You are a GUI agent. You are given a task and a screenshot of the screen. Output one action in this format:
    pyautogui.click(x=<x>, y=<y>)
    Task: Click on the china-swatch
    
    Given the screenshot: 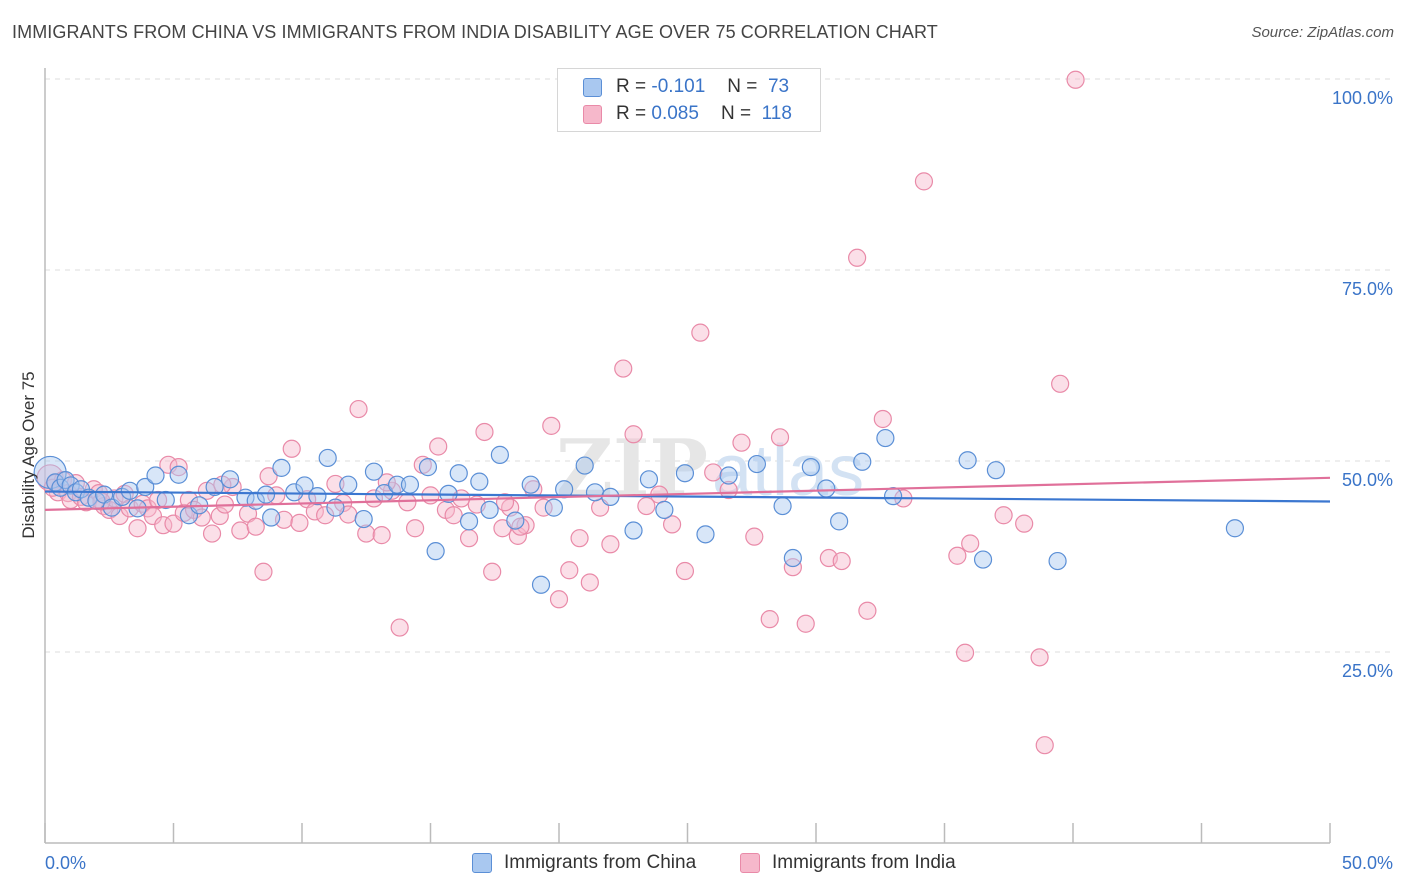 What is the action you would take?
    pyautogui.click(x=592, y=87)
    